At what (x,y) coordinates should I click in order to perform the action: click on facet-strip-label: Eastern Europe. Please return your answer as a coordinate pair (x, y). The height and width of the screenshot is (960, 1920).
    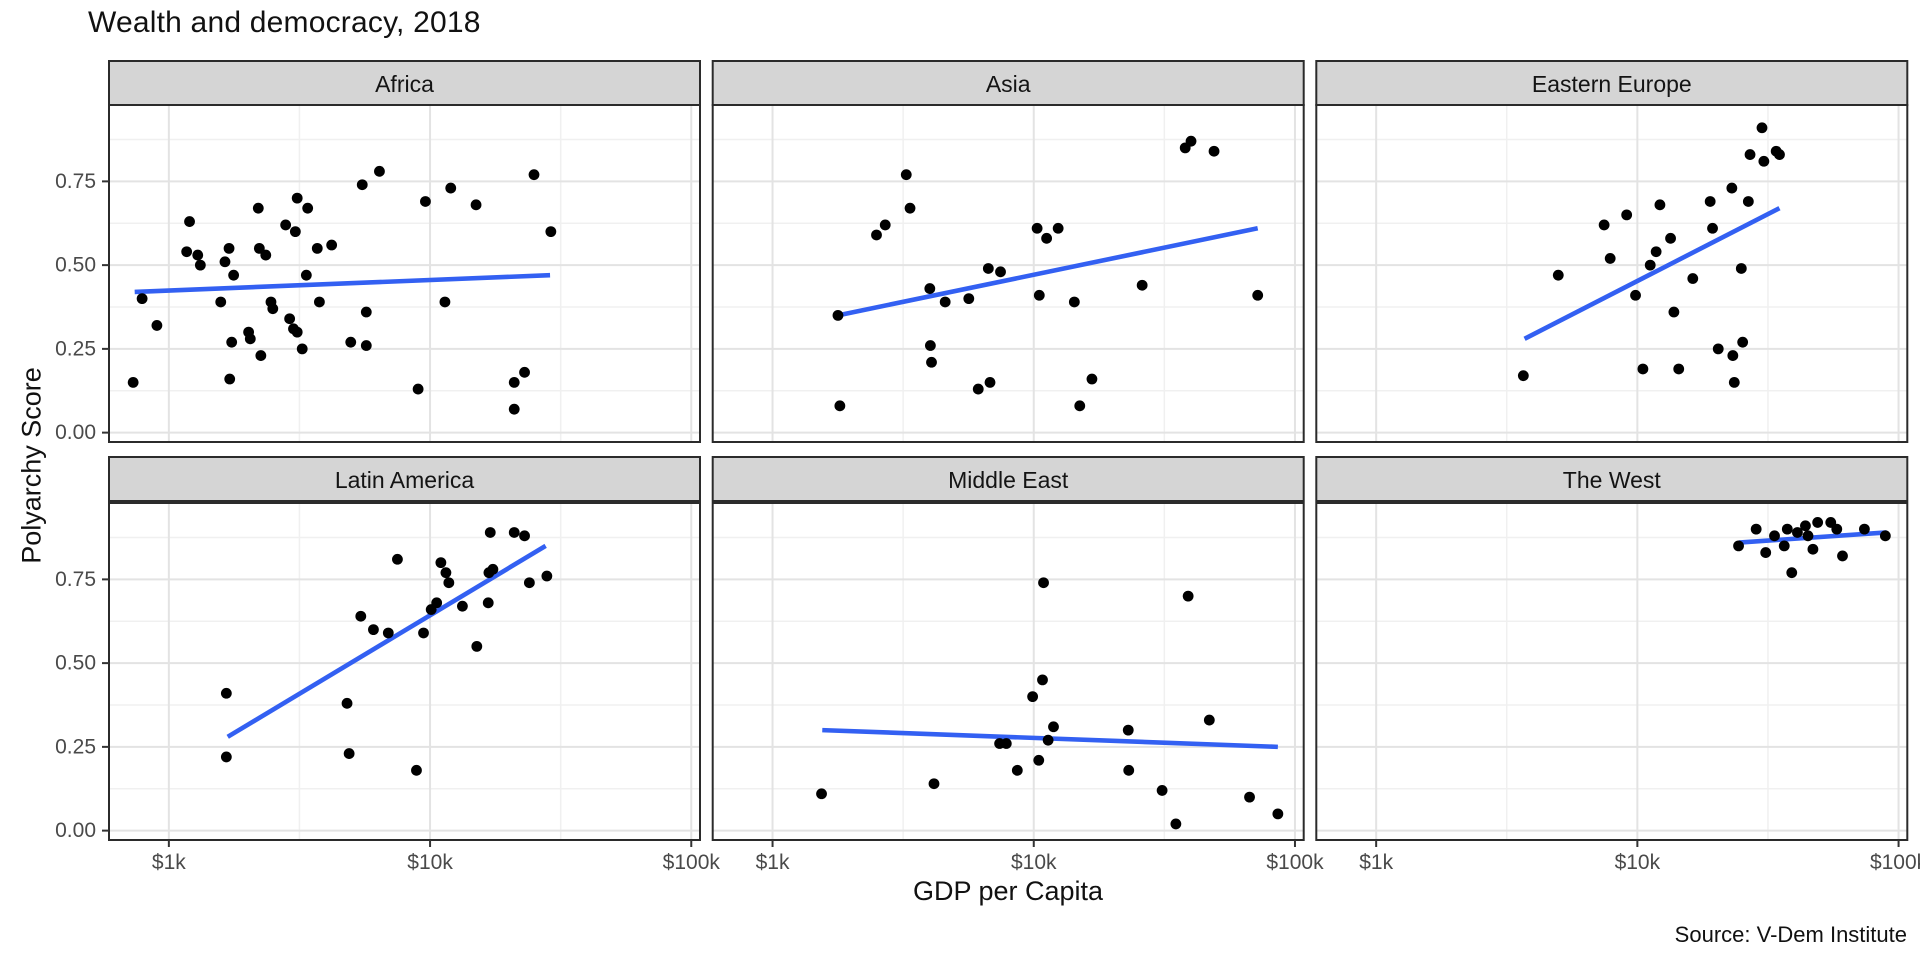
    Looking at the image, I should click on (1612, 84).